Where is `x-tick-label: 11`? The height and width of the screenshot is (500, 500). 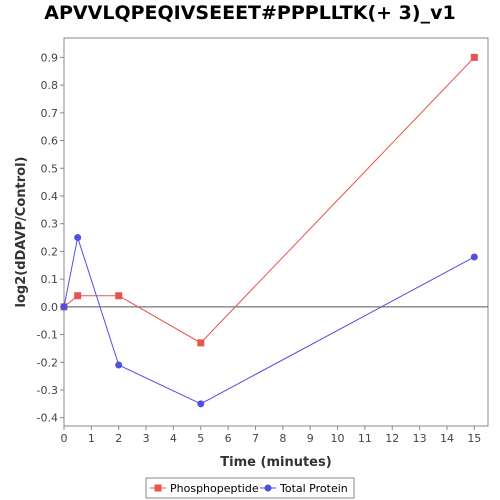
x-tick-label: 11 is located at coordinates (365, 438).